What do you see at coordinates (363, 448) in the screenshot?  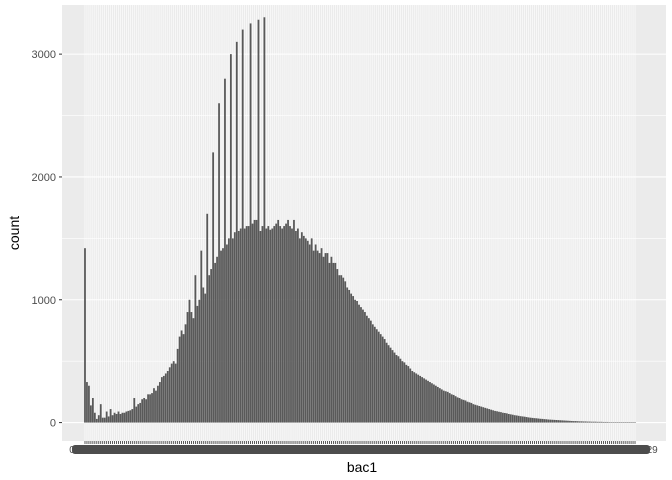 I see `x-axis: 0 0.29` at bounding box center [363, 448].